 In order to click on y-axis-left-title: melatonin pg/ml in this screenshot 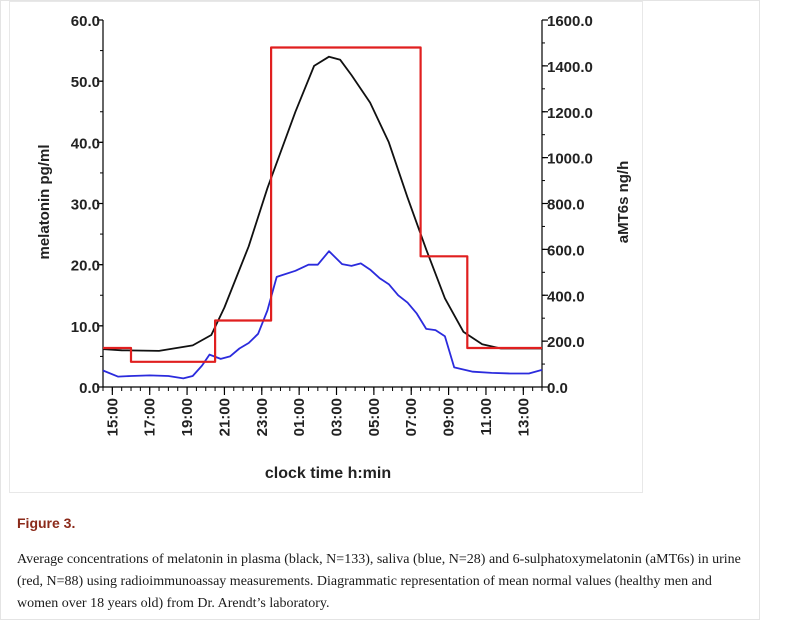, I will do `click(44, 201)`.